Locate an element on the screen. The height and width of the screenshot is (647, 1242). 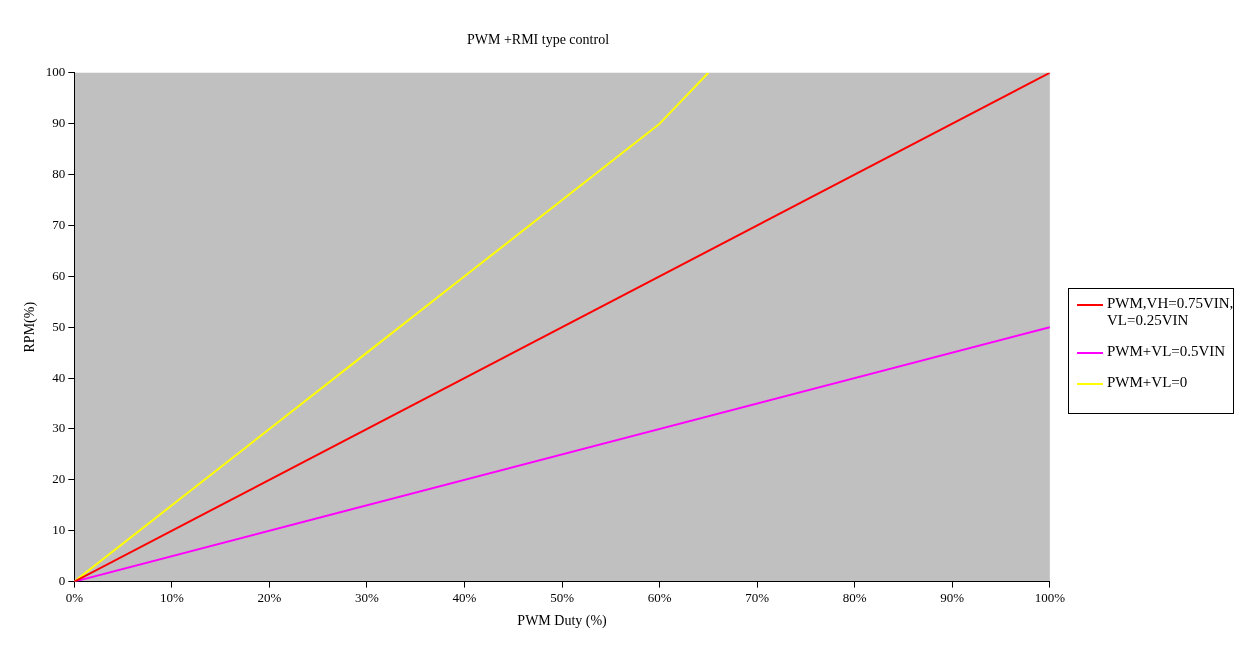
y-tick-label: 60 is located at coordinates (59, 275).